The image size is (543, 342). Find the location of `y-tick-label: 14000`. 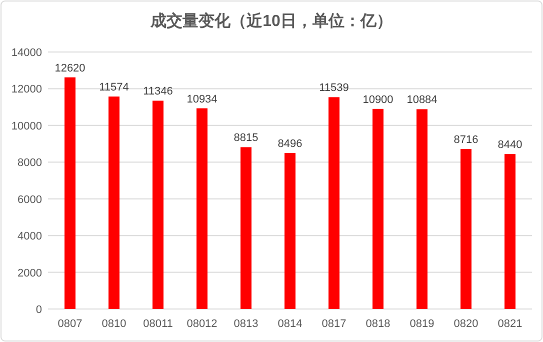

y-tick-label: 14000 is located at coordinates (26, 53).